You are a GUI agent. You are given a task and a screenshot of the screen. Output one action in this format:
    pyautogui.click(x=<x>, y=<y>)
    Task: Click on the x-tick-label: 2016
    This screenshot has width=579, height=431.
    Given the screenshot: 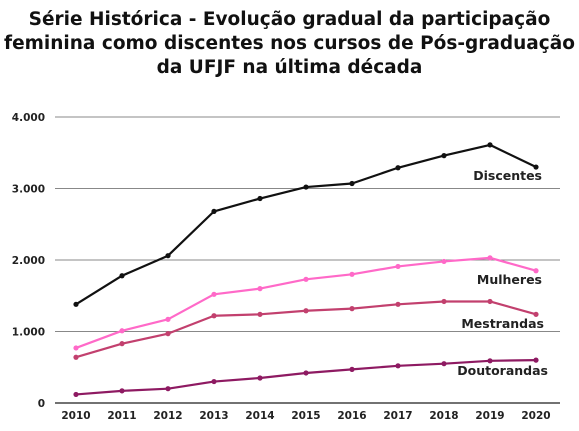 What is the action you would take?
    pyautogui.click(x=351, y=416)
    